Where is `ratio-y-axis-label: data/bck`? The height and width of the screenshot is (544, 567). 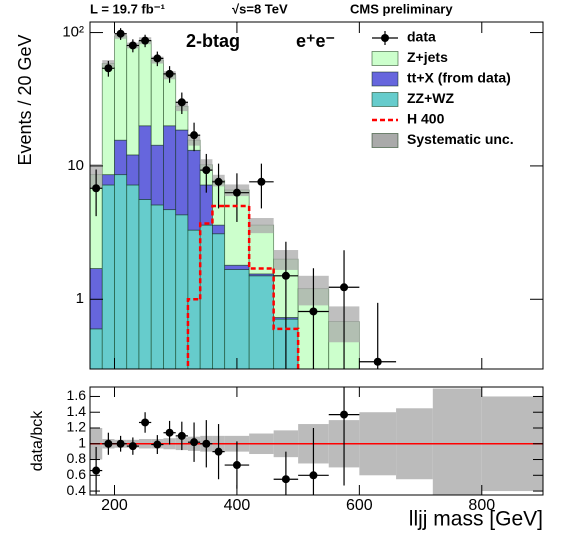
ratio-y-axis-label: data/bck is located at coordinates (37, 440).